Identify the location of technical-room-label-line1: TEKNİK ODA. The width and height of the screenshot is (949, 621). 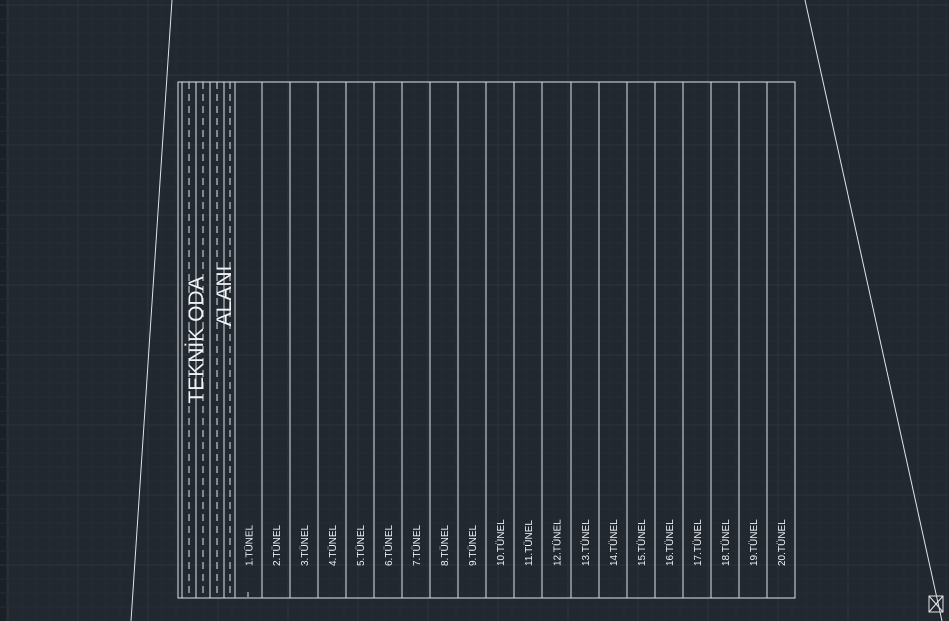
(196, 339).